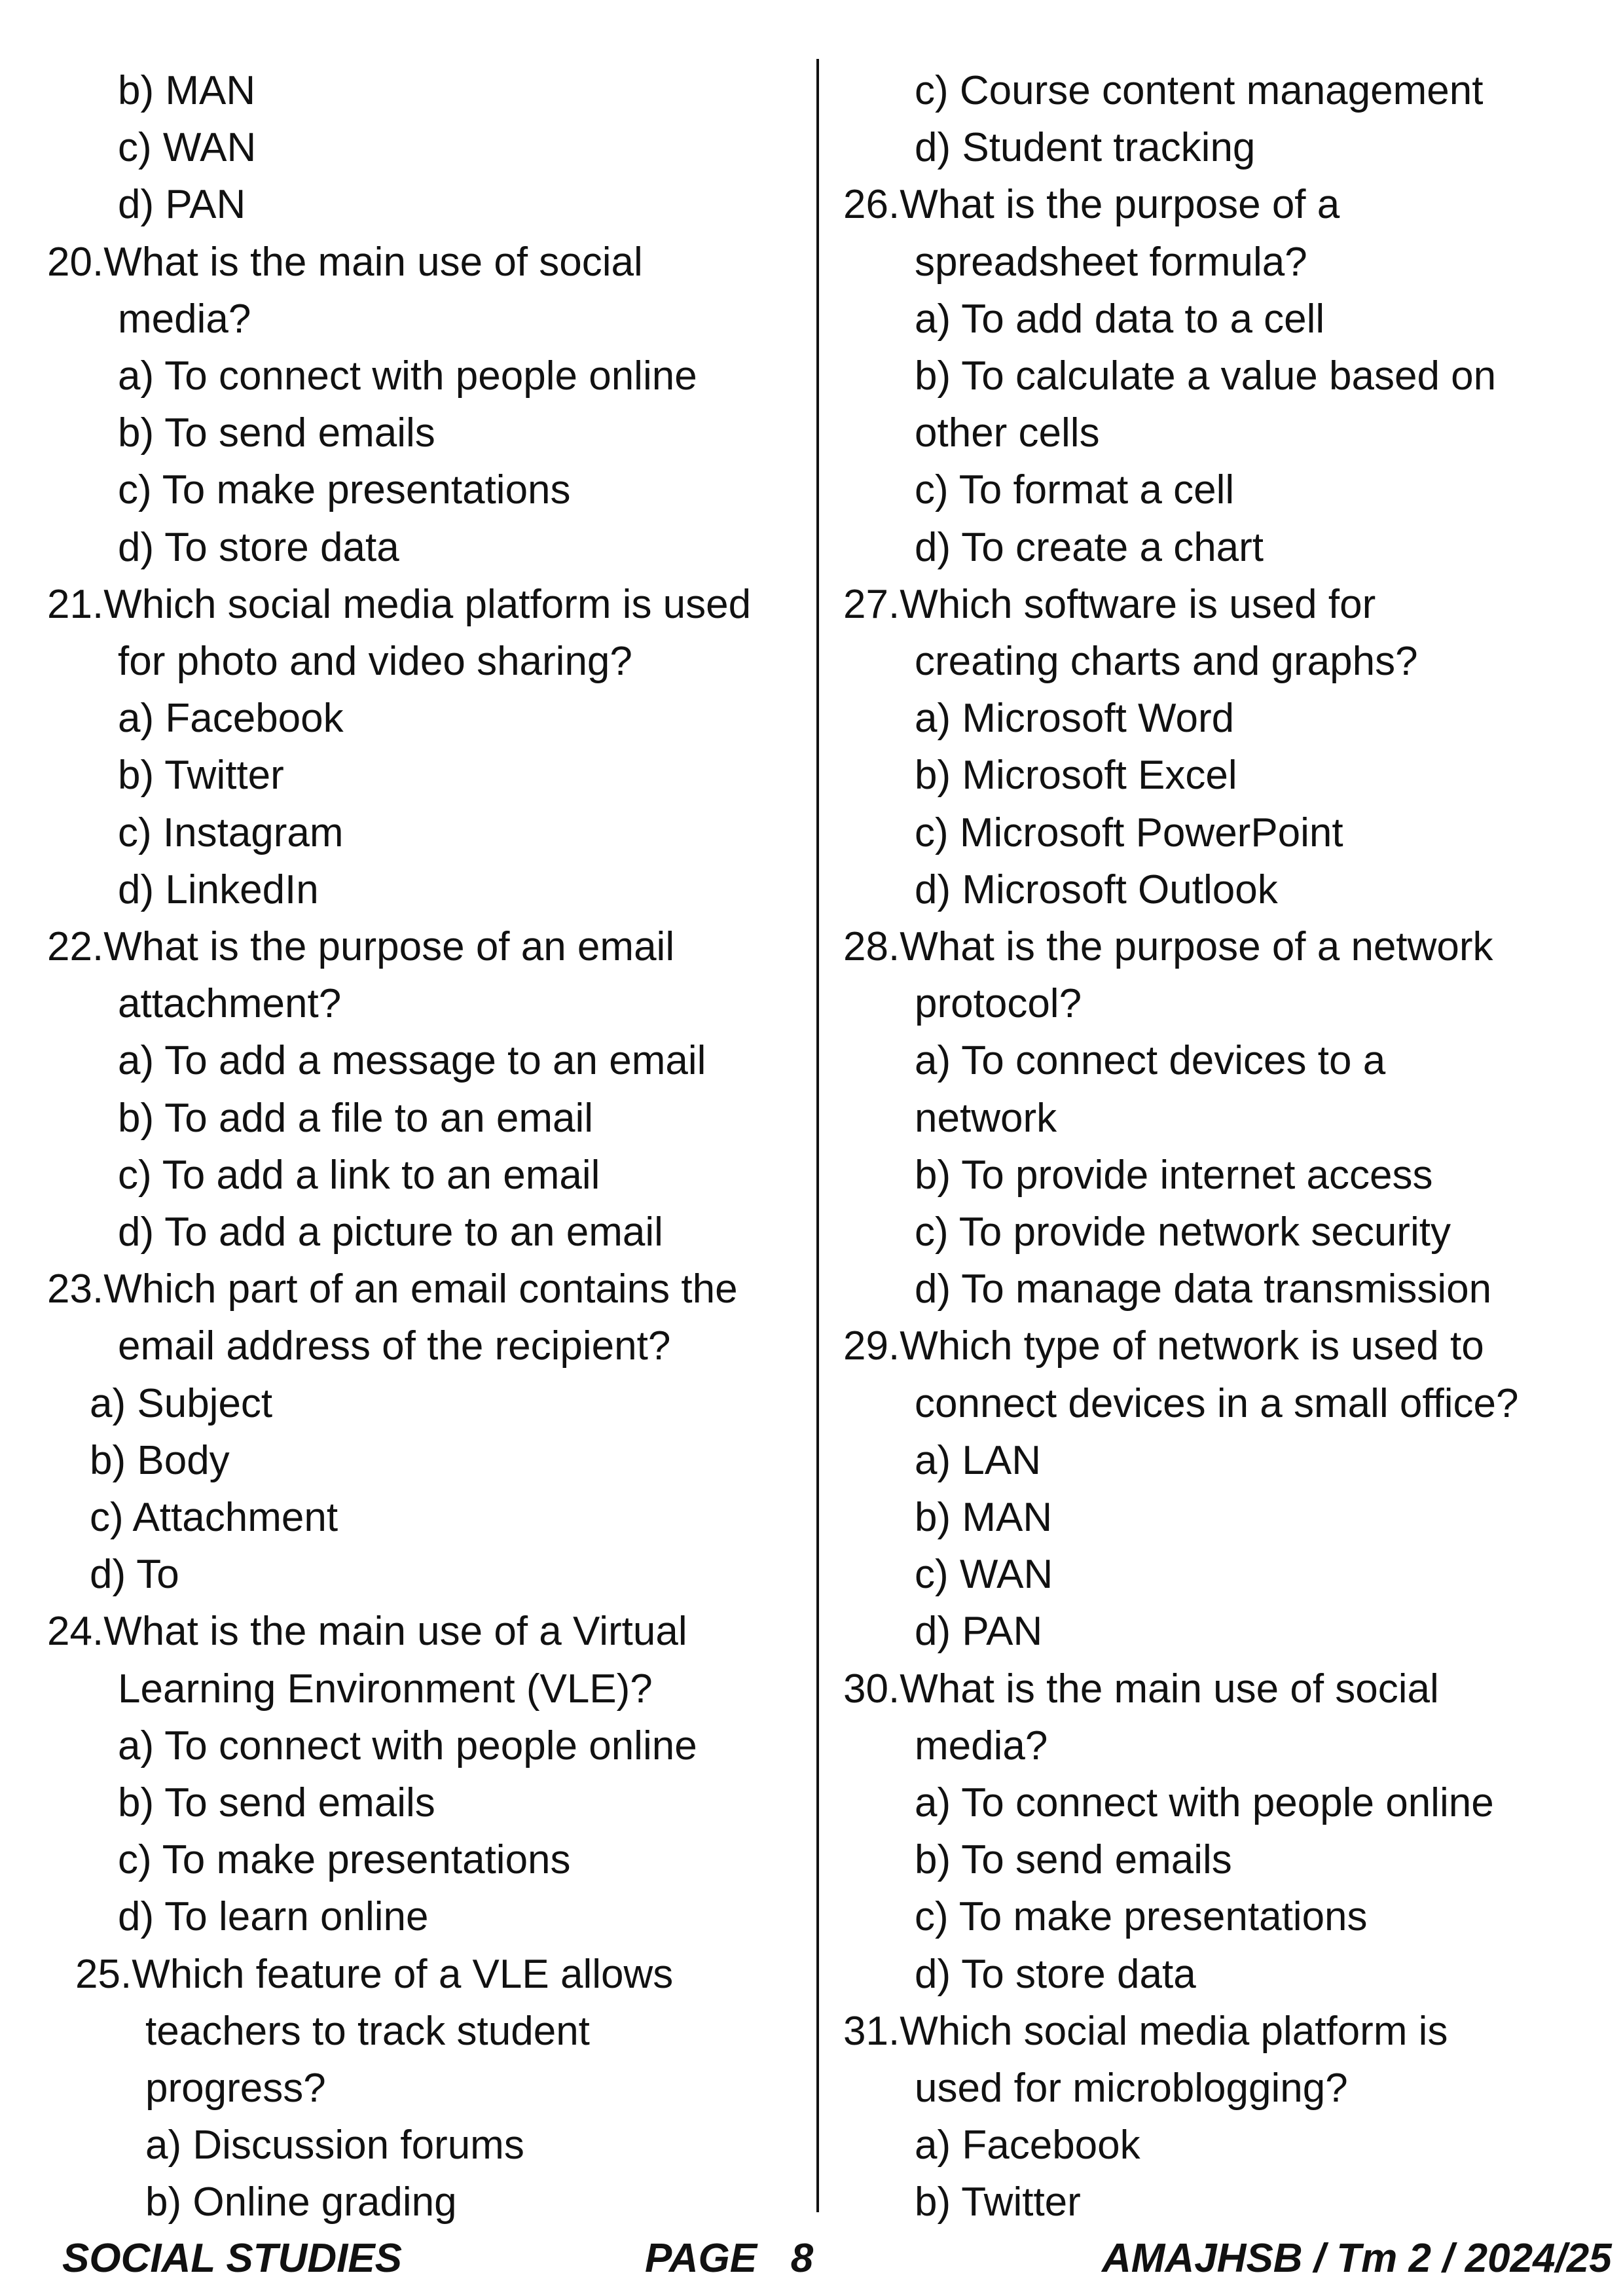  Describe the element at coordinates (232, 2258) in the screenshot. I see `footer-subject: SOCIAL STUDIES` at that location.